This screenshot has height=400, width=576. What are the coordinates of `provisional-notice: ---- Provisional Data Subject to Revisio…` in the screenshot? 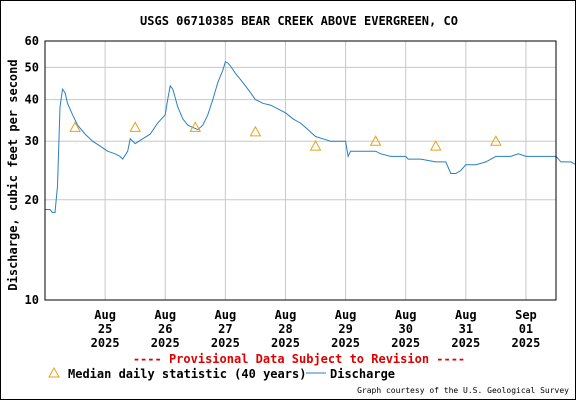 It's located at (299, 359).